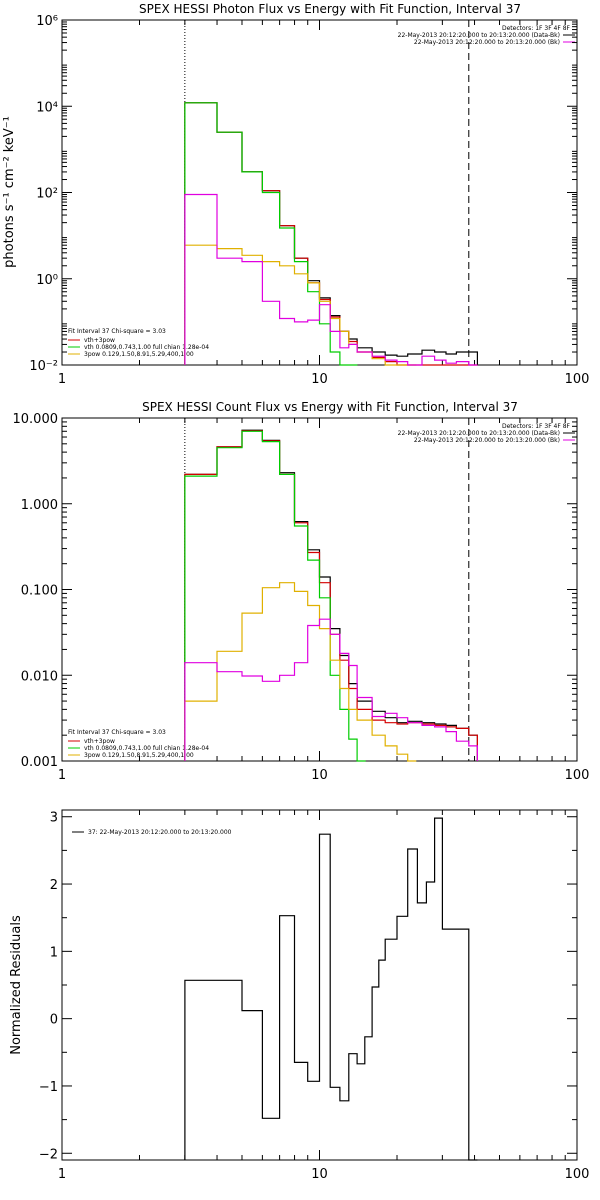 This screenshot has height=1200, width=600. Describe the element at coordinates (47, 194) in the screenshot. I see `y-tick-label: 10²` at that location.